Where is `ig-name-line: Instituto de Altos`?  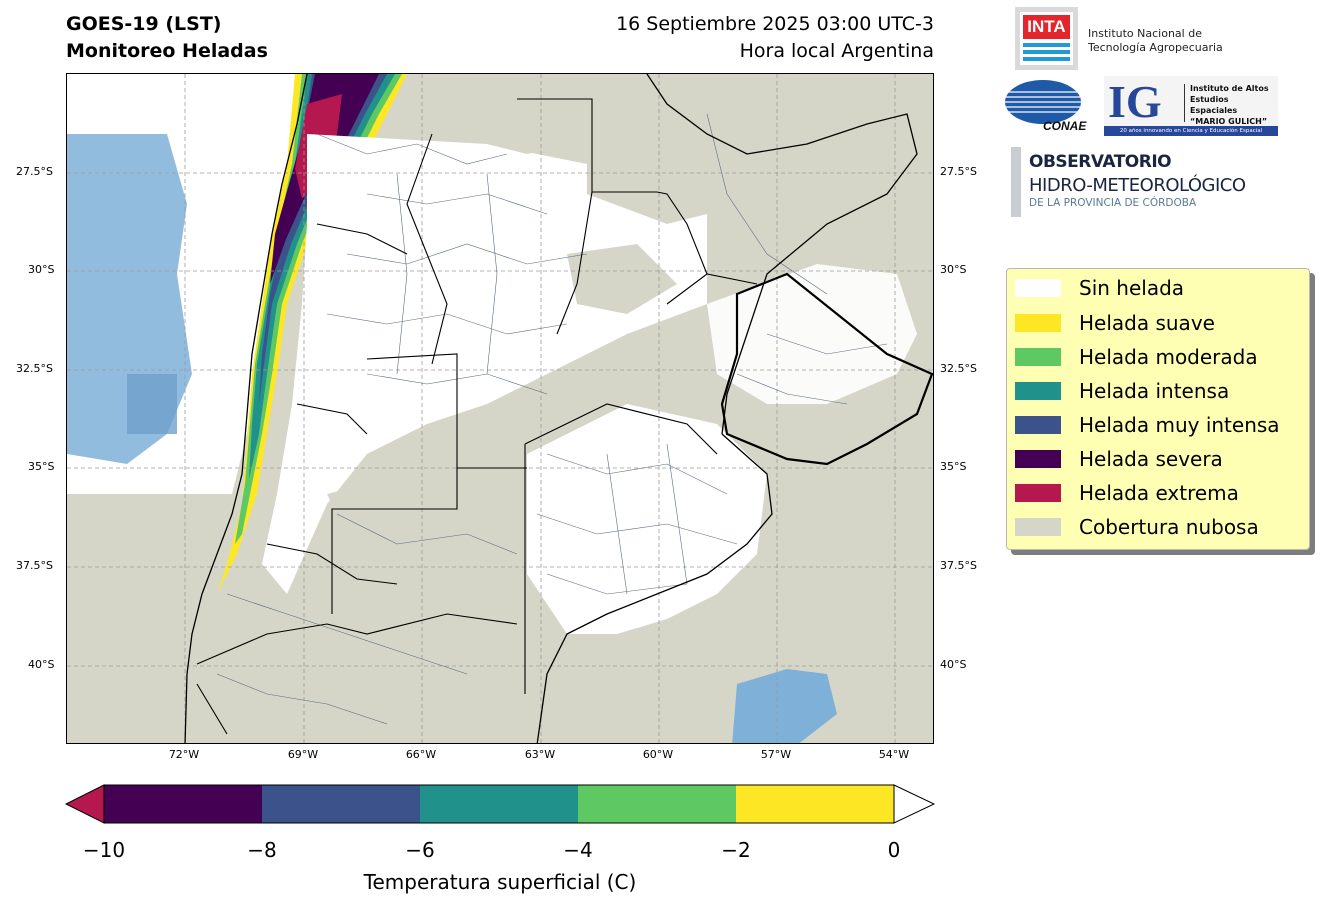
ig-name-line: Instituto de Altos is located at coordinates (1229, 88).